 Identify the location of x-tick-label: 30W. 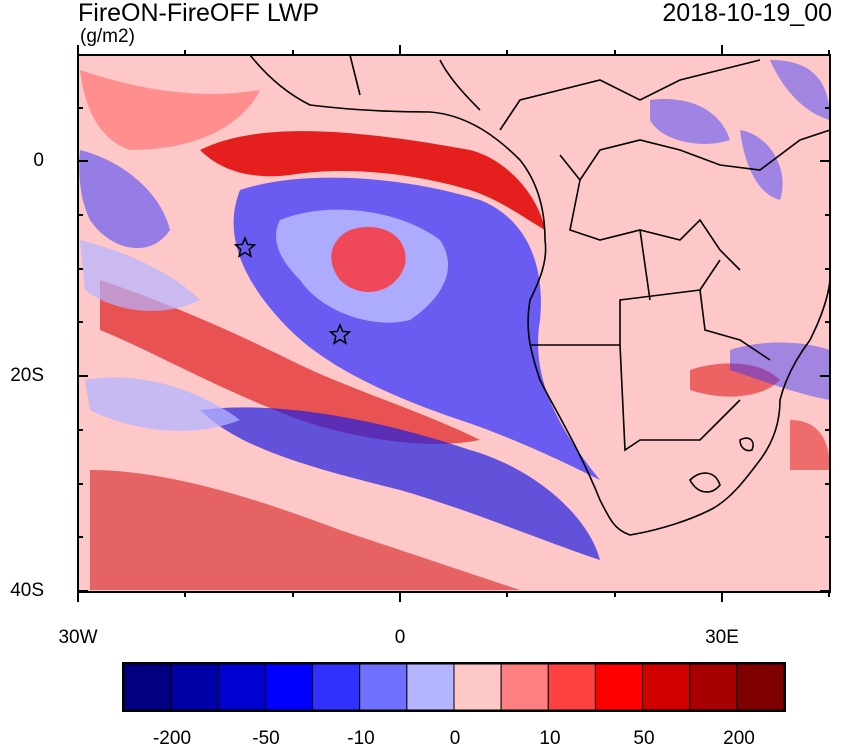
(78, 637).